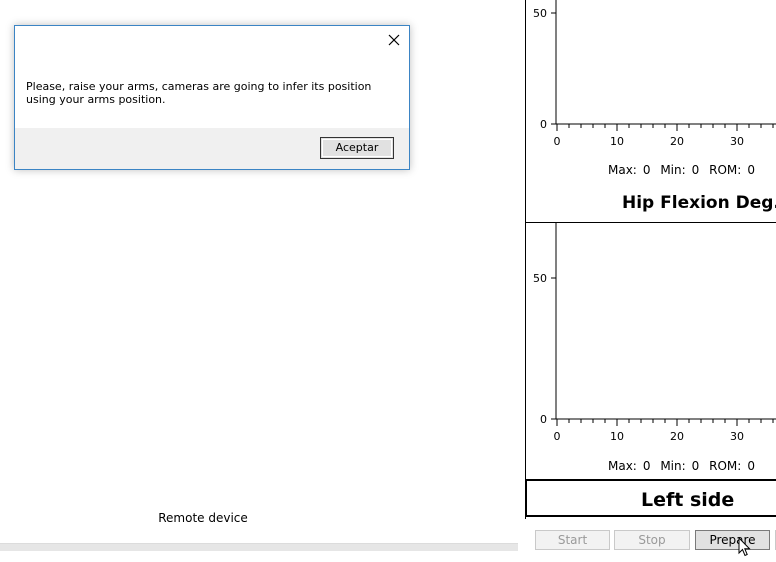 Image resolution: width=776 pixels, height=562 pixels. I want to click on plot-bottom-axes: 50 0 0 10 20 30, so click(654, 333).